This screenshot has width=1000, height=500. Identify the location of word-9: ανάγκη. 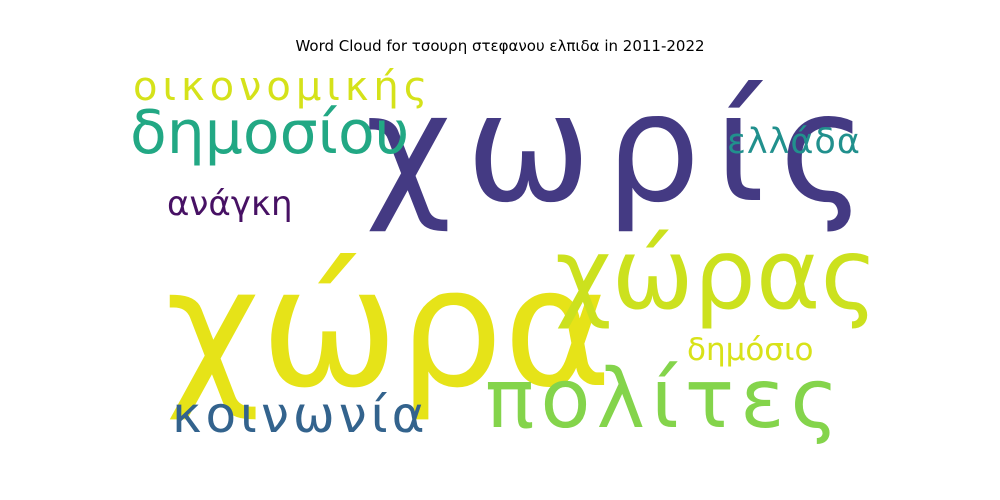
(230, 204).